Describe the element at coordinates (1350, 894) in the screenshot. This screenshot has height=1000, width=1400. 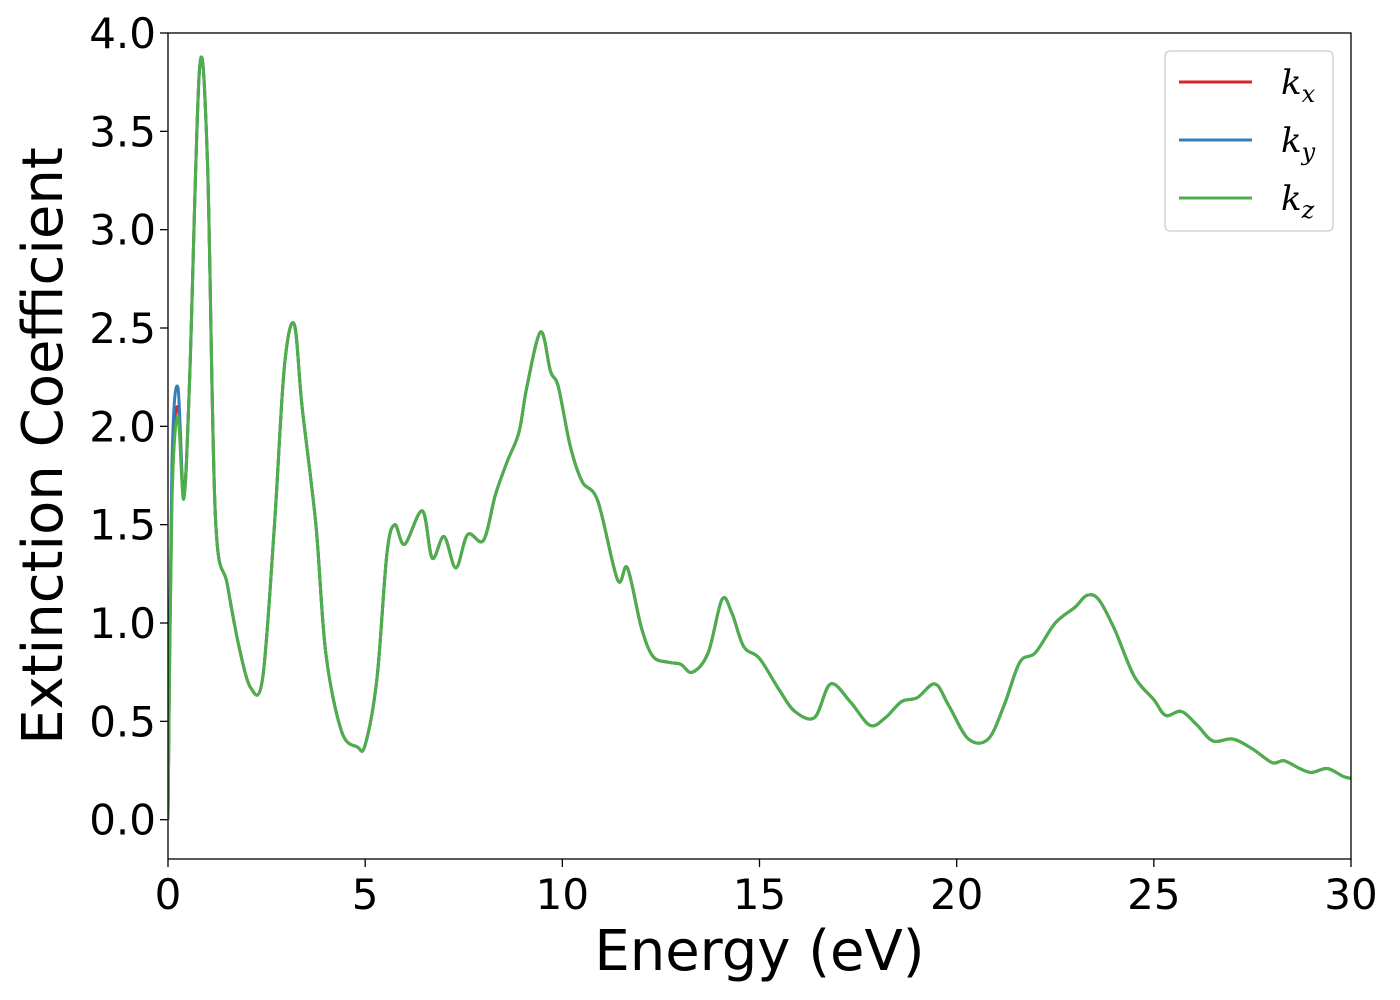
I see `x-tick-label: 30` at that location.